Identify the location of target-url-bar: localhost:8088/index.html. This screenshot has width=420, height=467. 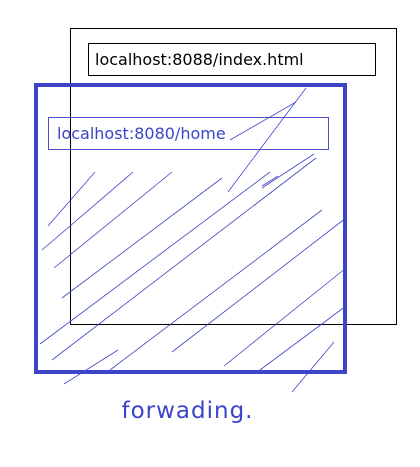
(232, 59).